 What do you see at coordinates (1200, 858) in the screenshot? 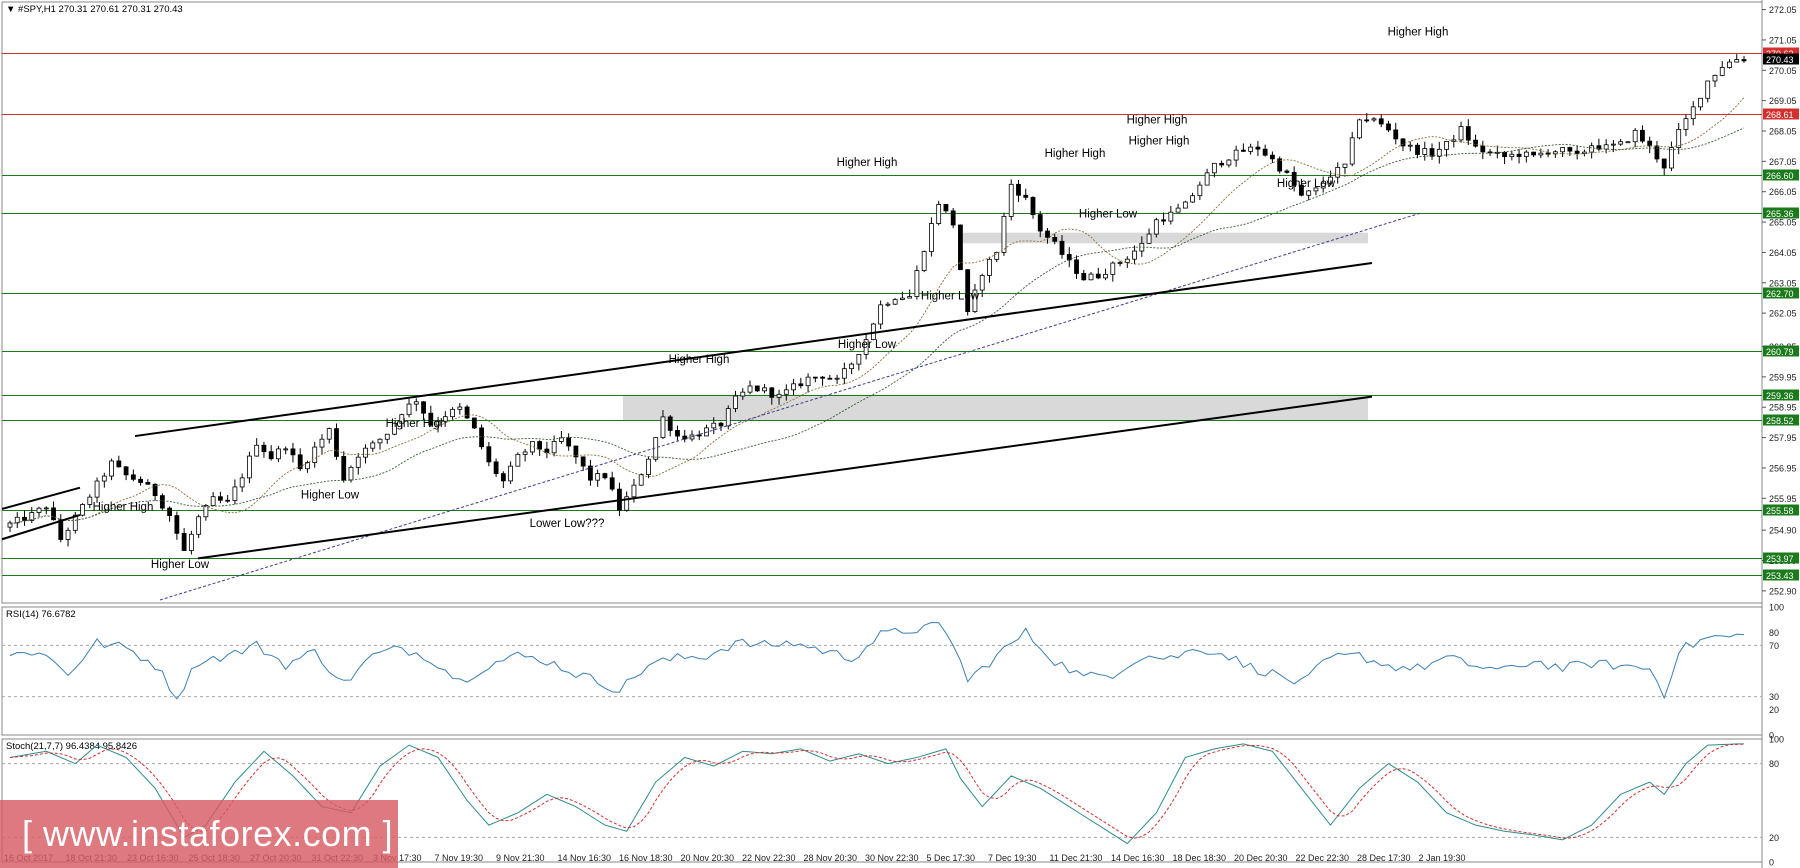
I see `x-tick-label: 18 Dec 18:30` at bounding box center [1200, 858].